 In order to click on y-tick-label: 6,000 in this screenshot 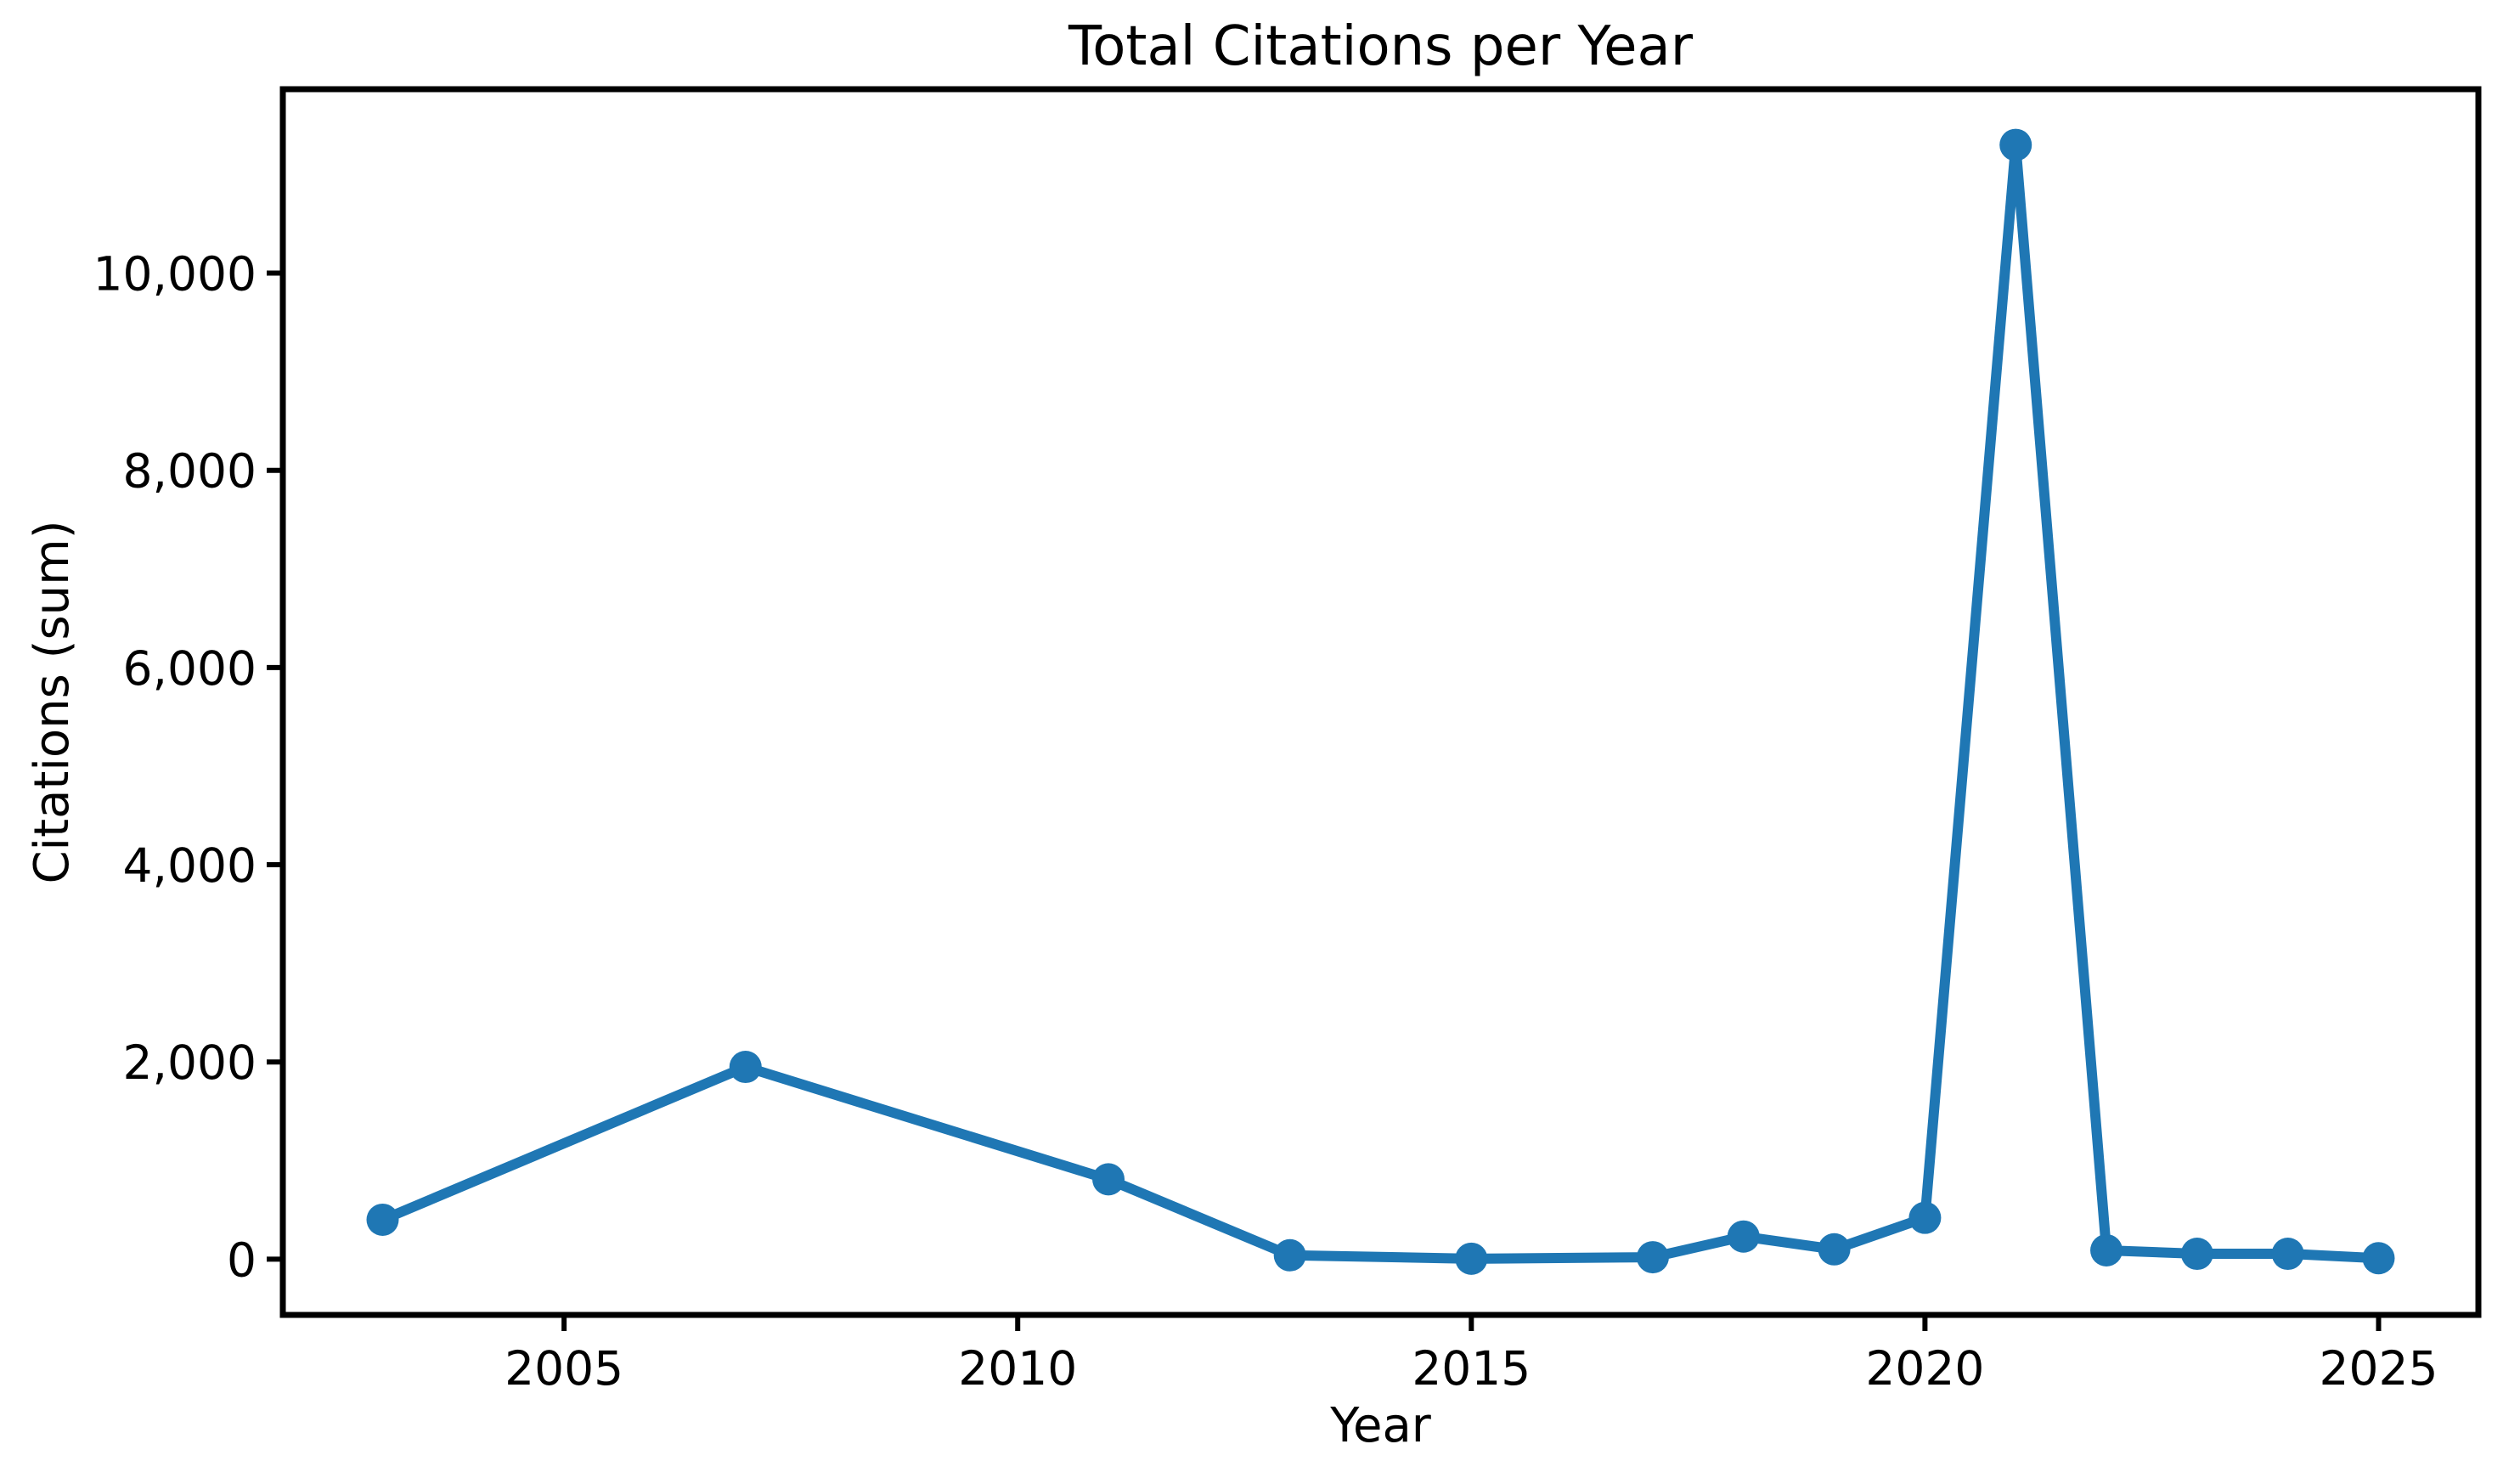, I will do `click(190, 668)`.